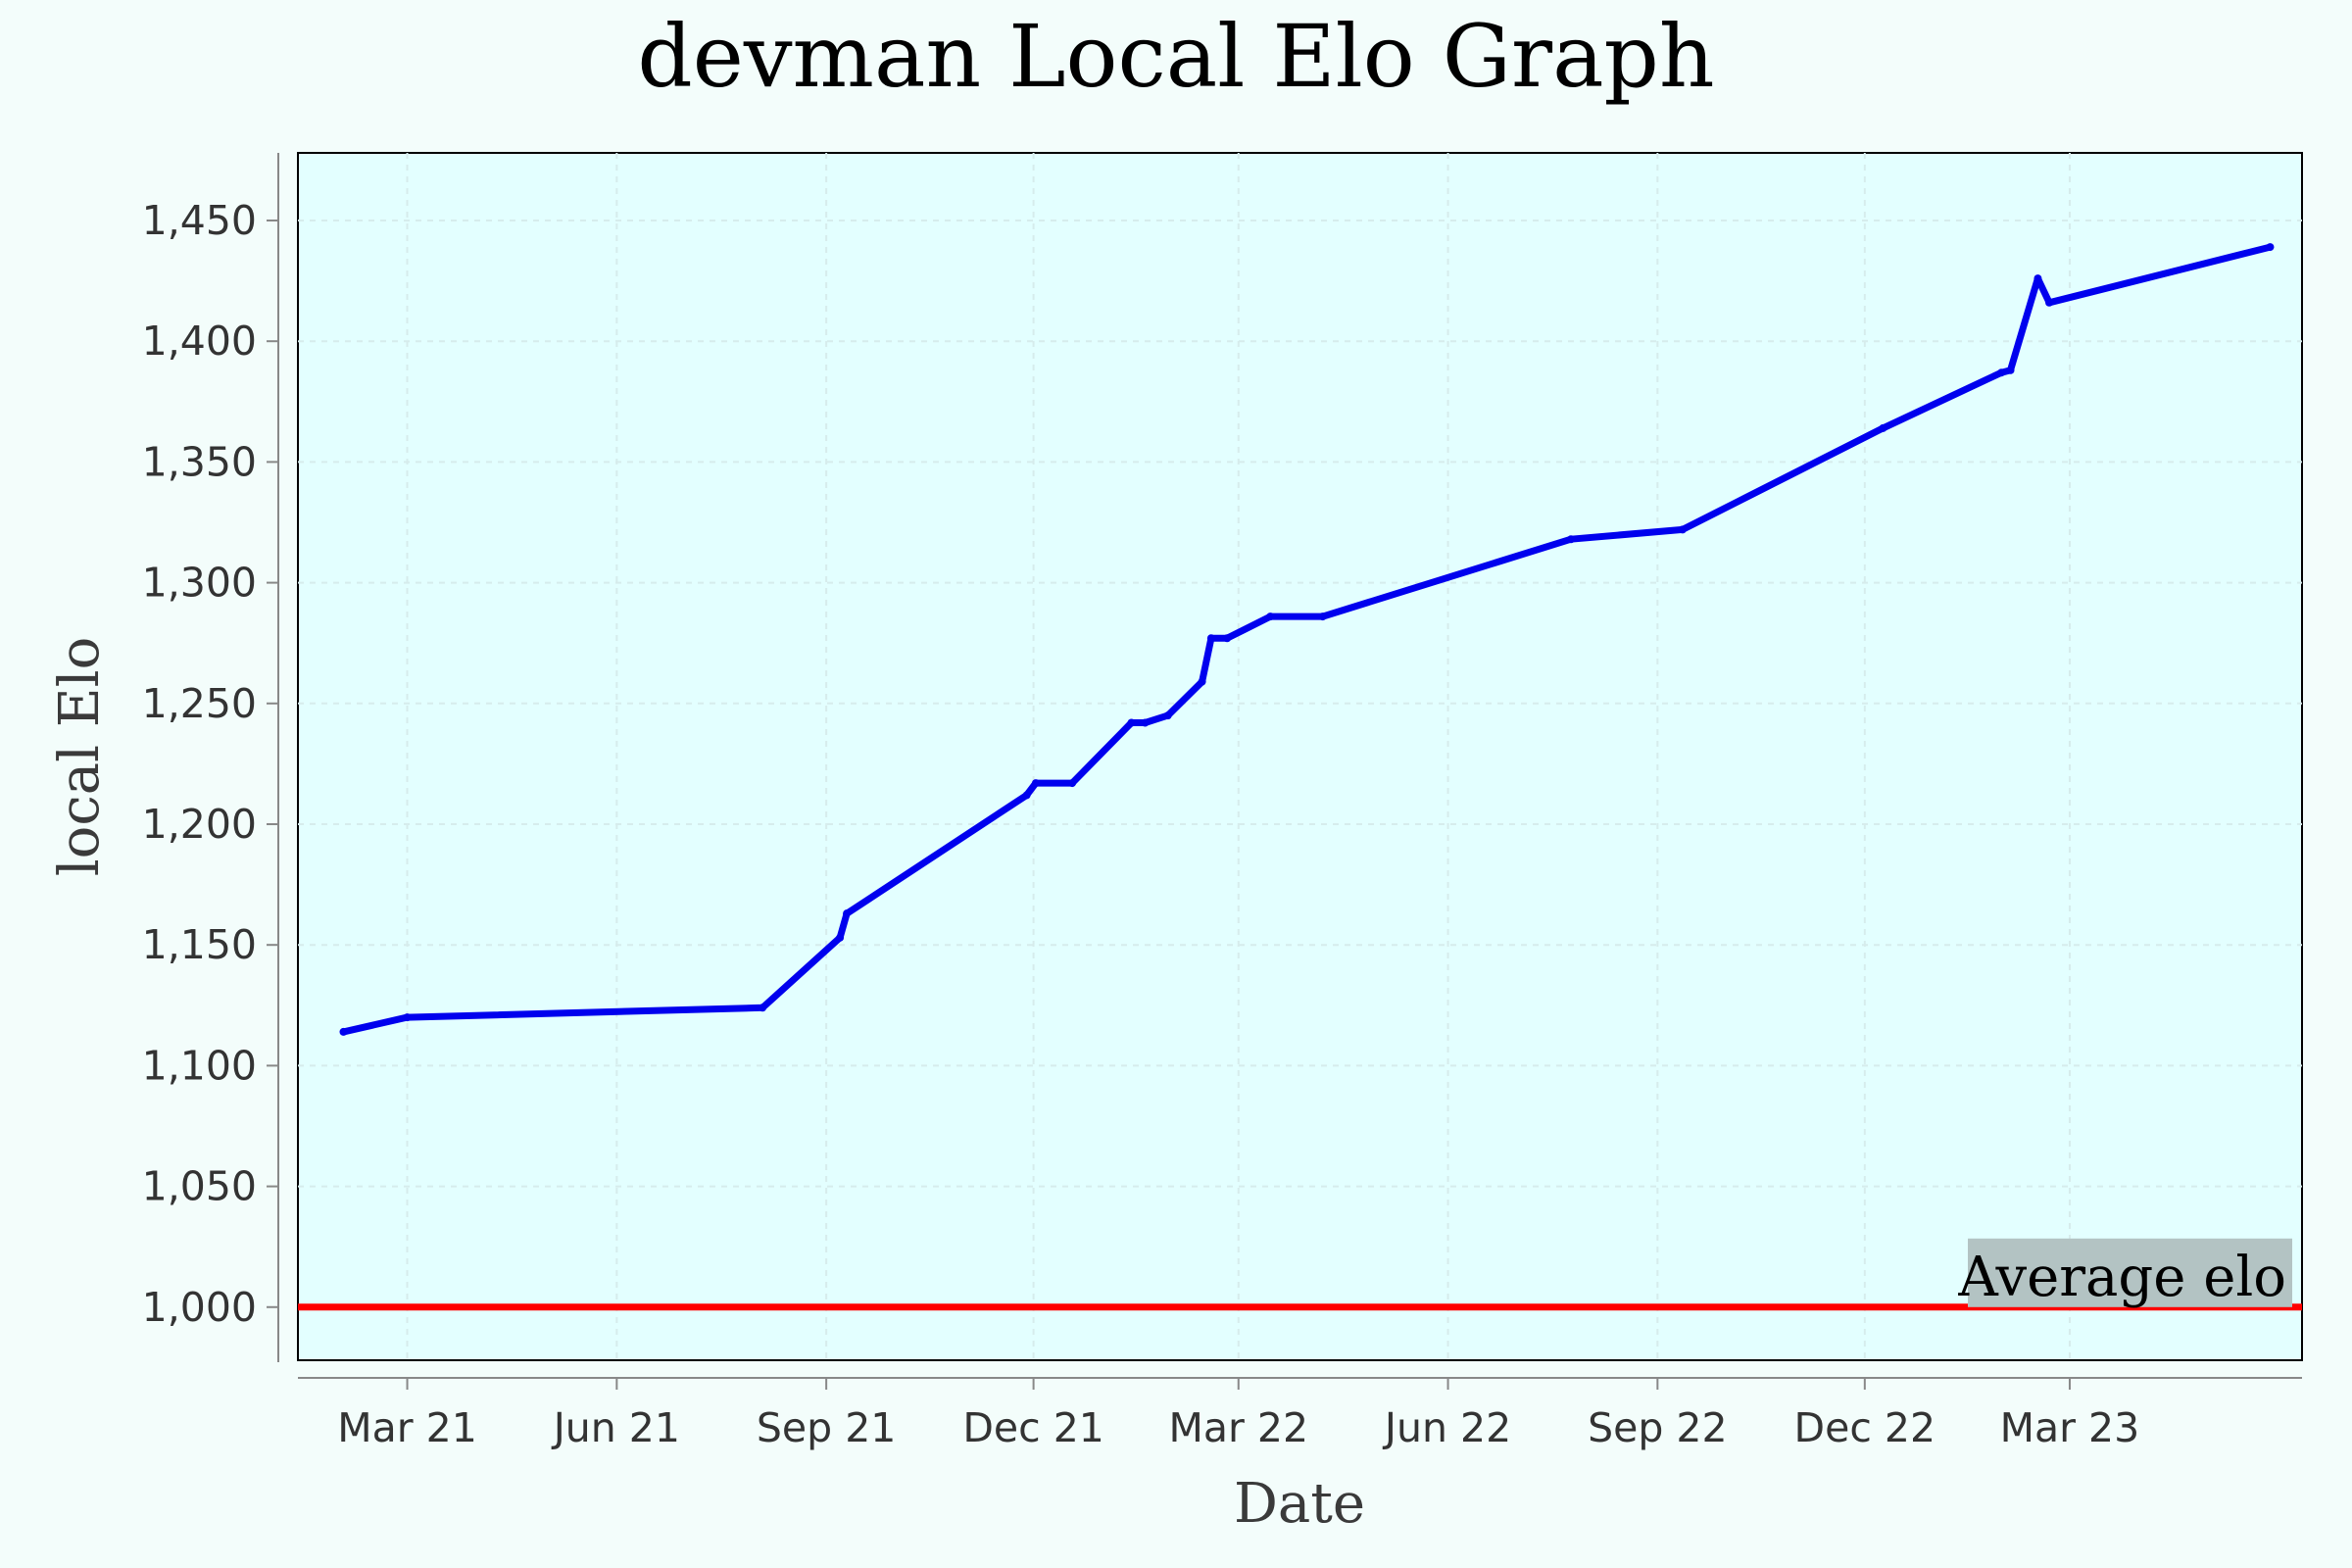 The image size is (2352, 1568). What do you see at coordinates (1865, 1427) in the screenshot?
I see `x-tick-label: Dec 22` at bounding box center [1865, 1427].